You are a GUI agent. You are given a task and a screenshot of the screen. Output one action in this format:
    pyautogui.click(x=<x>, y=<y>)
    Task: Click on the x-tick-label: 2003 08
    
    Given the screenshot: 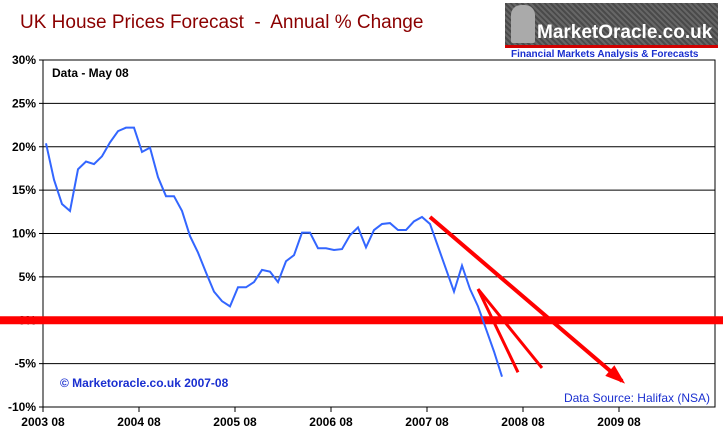 What is the action you would take?
    pyautogui.click(x=43, y=422)
    